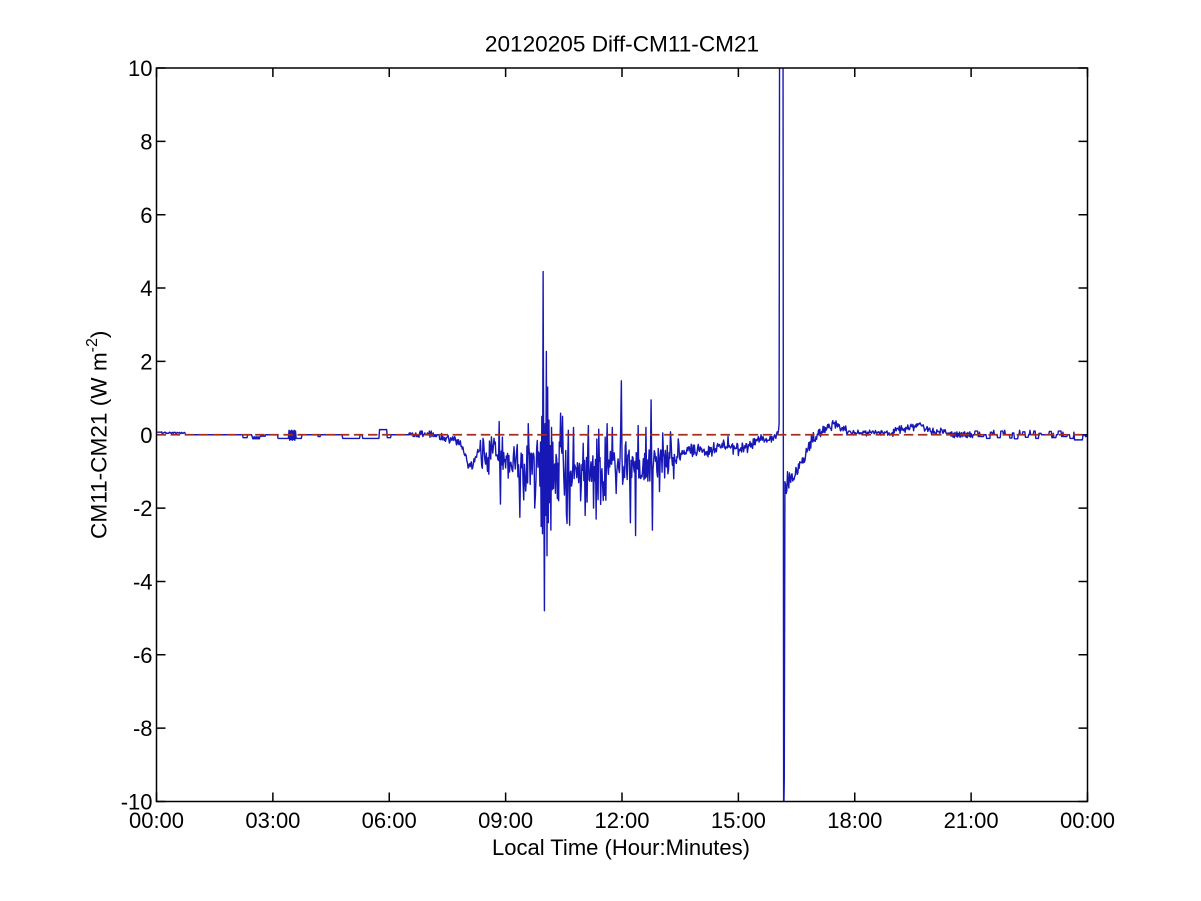 This screenshot has width=1201, height=901. I want to click on svg-text: -10, so click(137, 802).